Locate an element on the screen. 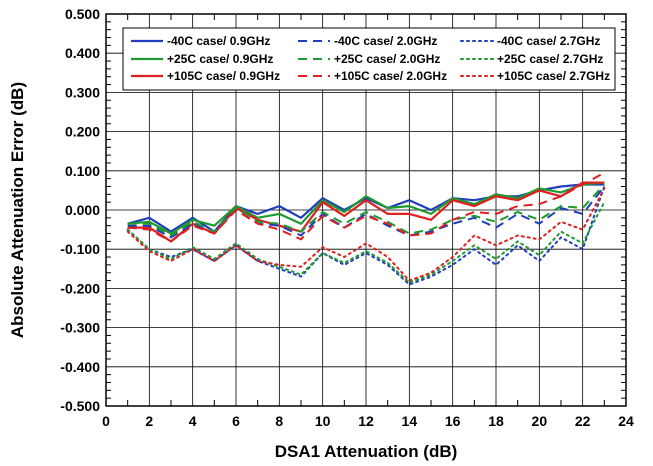 This screenshot has height=466, width=653. legend-label-5: +25C case/ 2.0GHz is located at coordinates (387, 59).